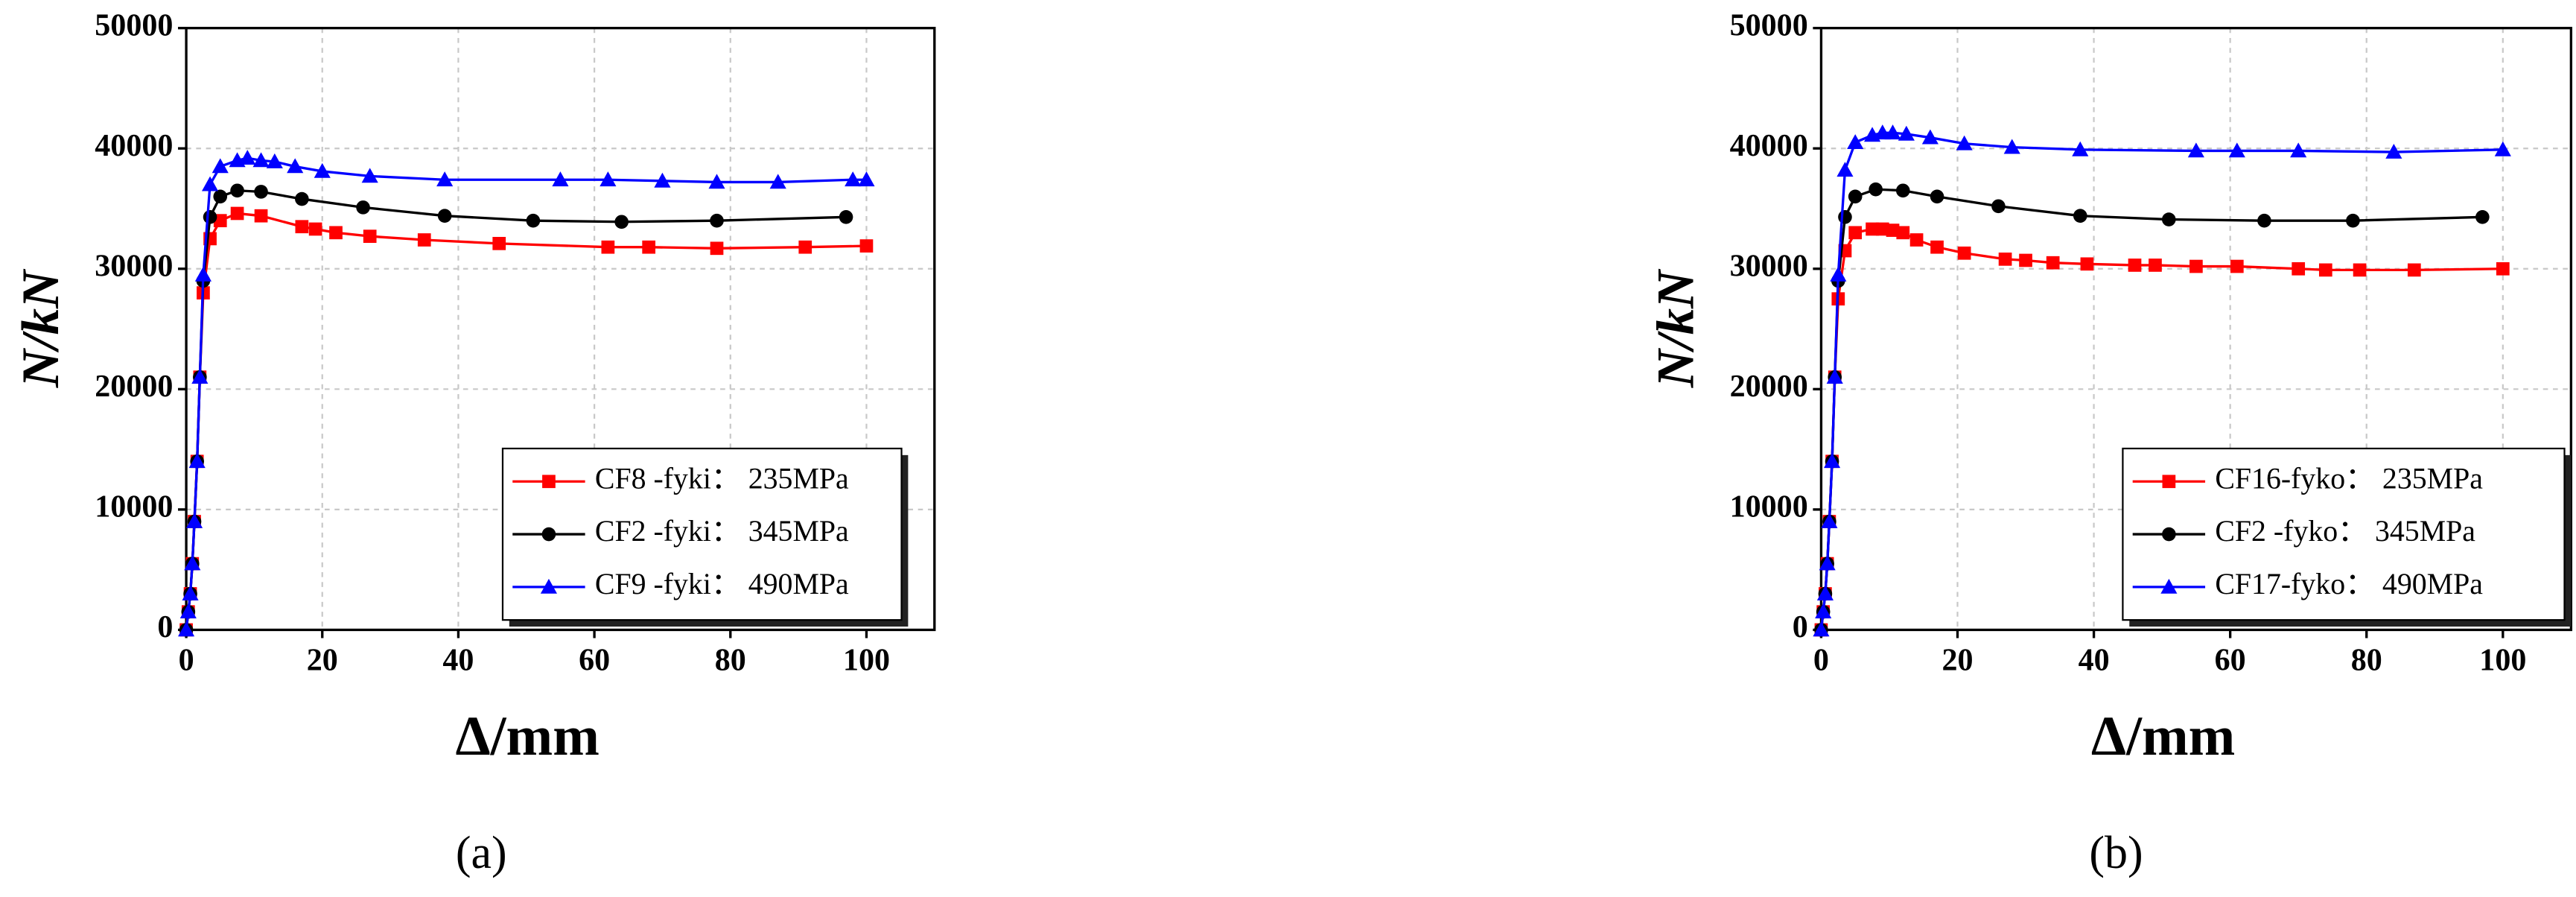 The image size is (2576, 897). I want to click on x-tick-label: 60, so click(594, 660).